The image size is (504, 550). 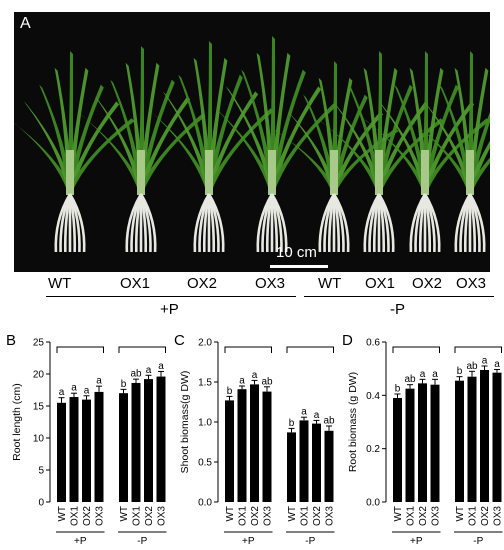 What do you see at coordinates (373, 503) in the screenshot?
I see `y-tick-label: 0.0` at bounding box center [373, 503].